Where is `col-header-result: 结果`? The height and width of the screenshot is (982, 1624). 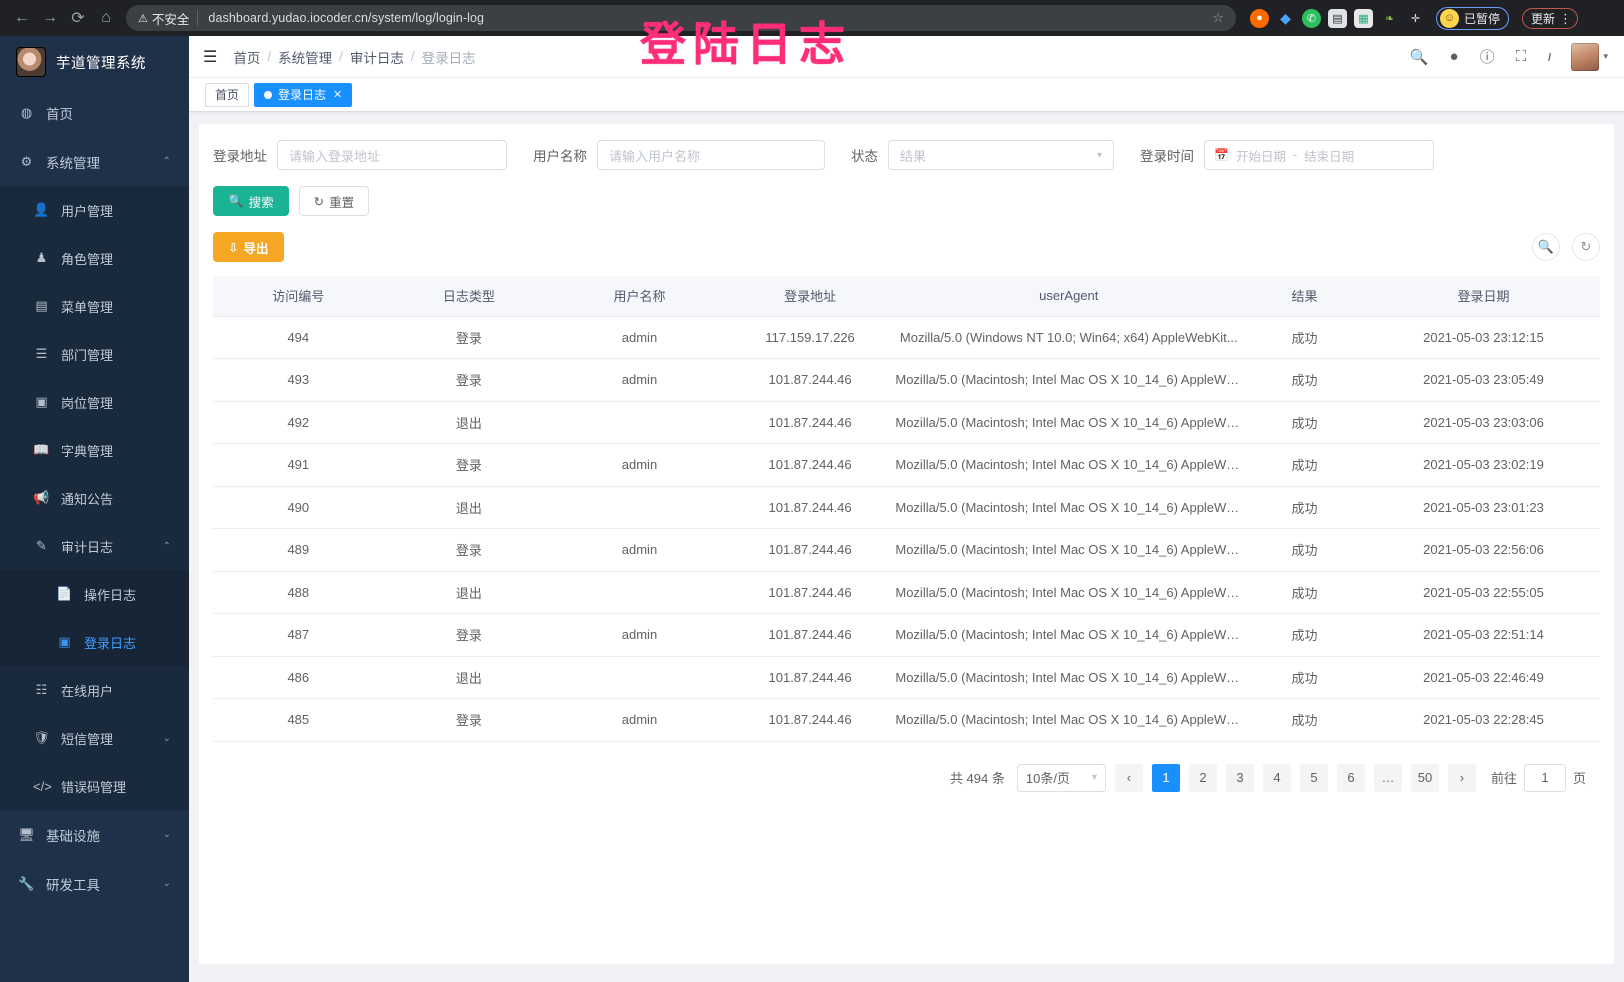 col-header-result: 结果 is located at coordinates (1304, 296).